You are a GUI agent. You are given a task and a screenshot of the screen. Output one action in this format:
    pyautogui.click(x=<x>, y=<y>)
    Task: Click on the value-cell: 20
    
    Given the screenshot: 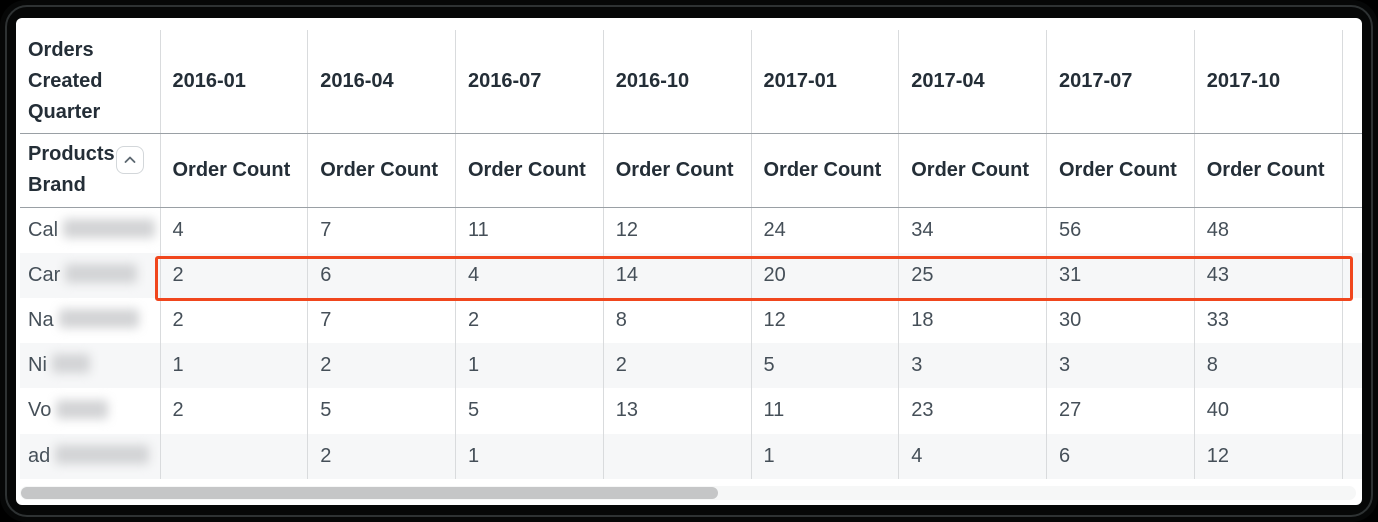 What is the action you would take?
    pyautogui.click(x=824, y=275)
    